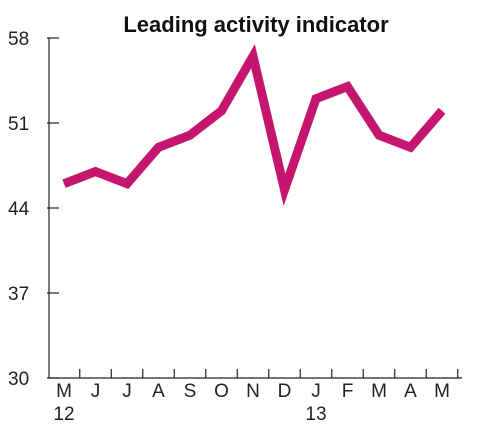 The image size is (480, 433). I want to click on x-axis: M J J A S O N D J F M A M12 13, so click(255, 397).